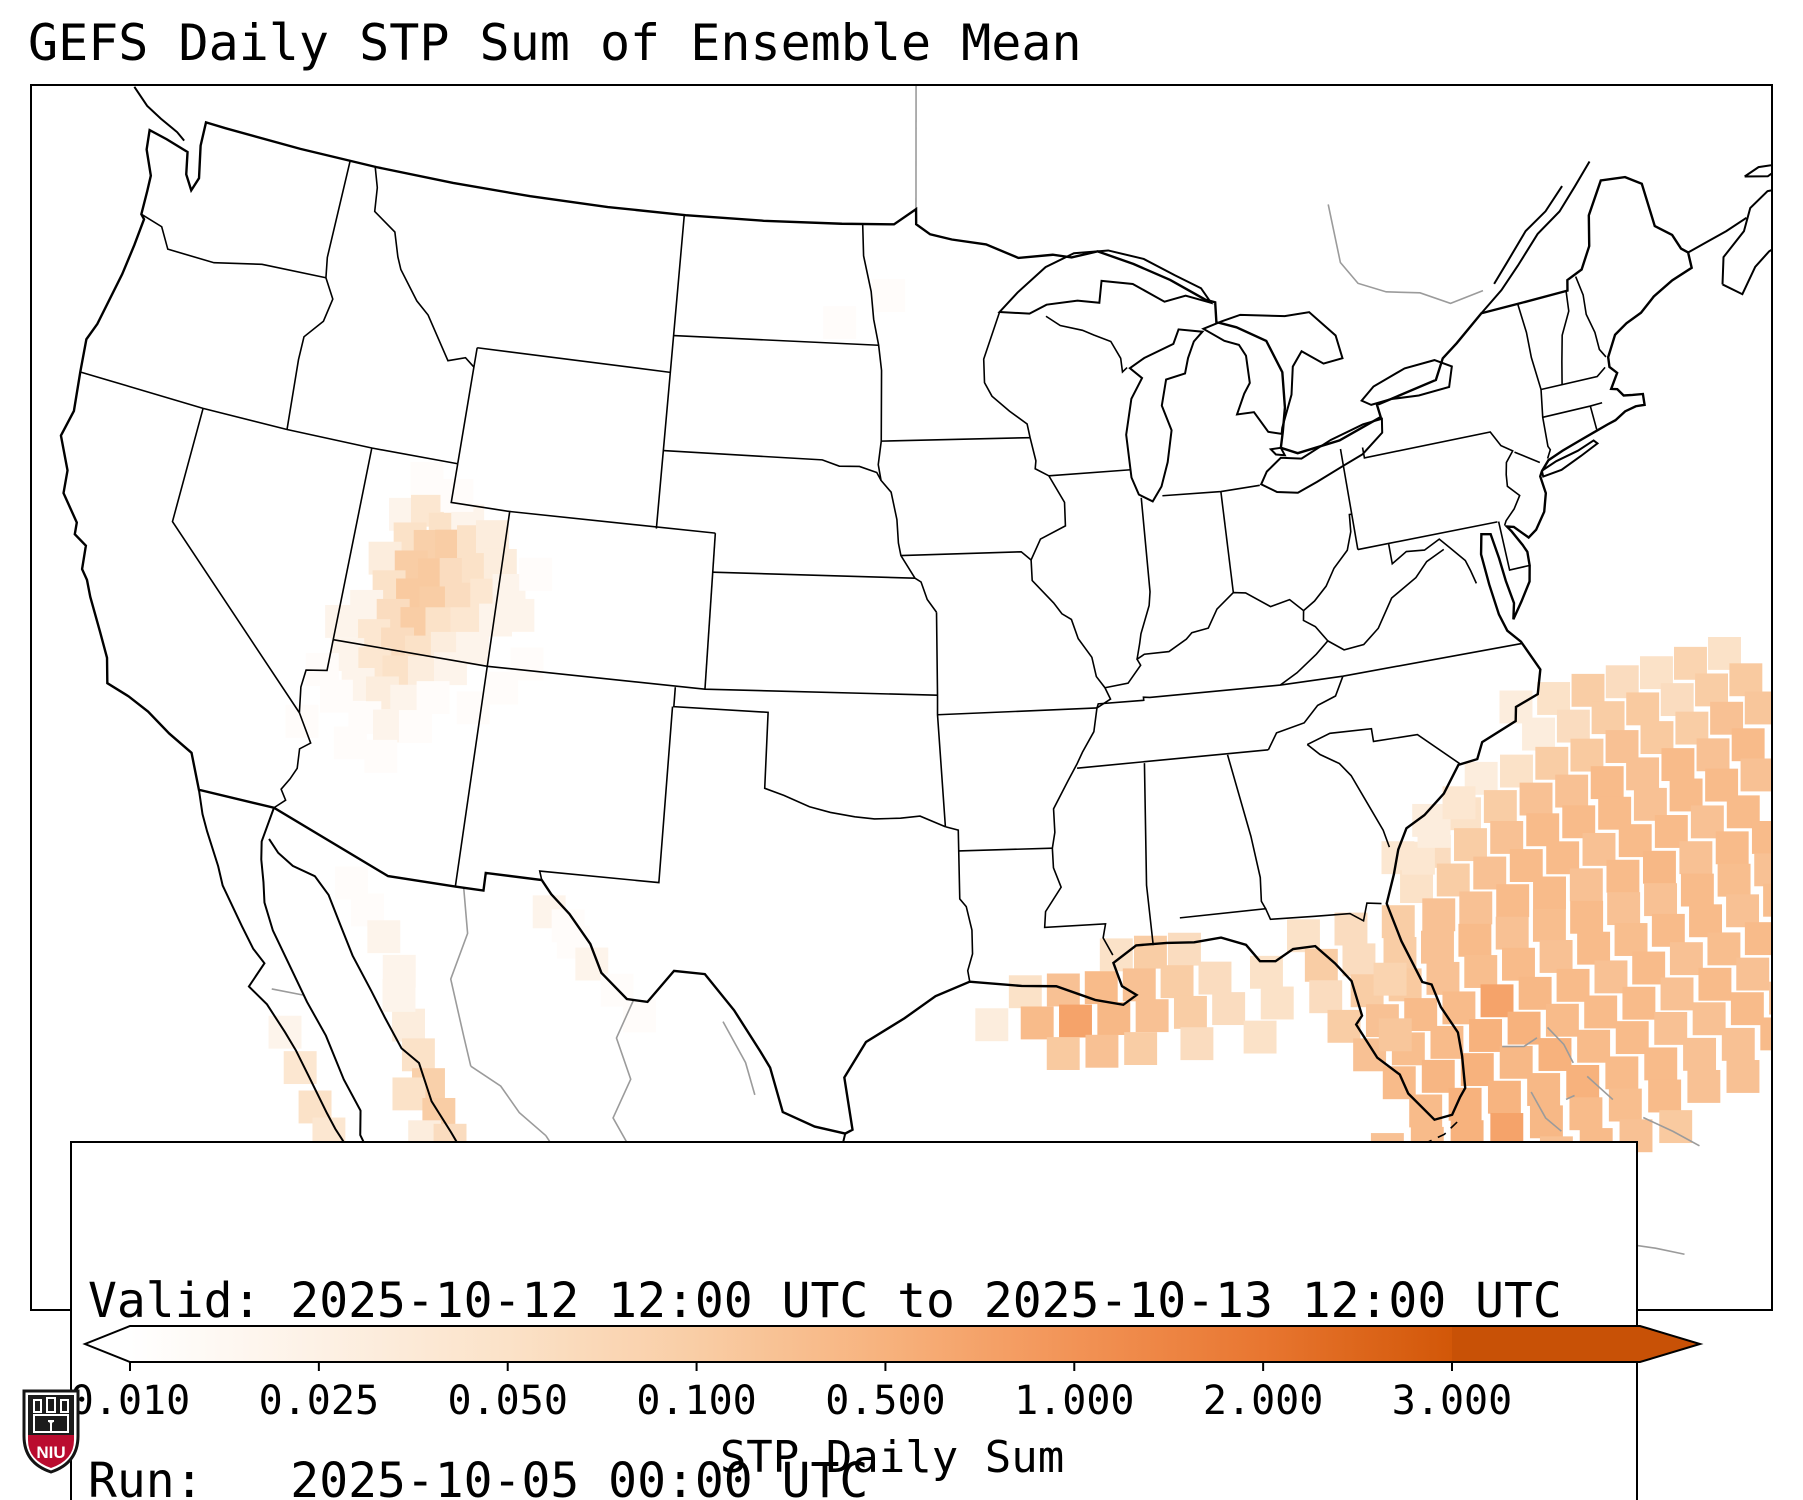 Image resolution: width=1803 pixels, height=1500 pixels. What do you see at coordinates (1263, 1401) in the screenshot?
I see `colorbar-tick-label: 2.000` at bounding box center [1263, 1401].